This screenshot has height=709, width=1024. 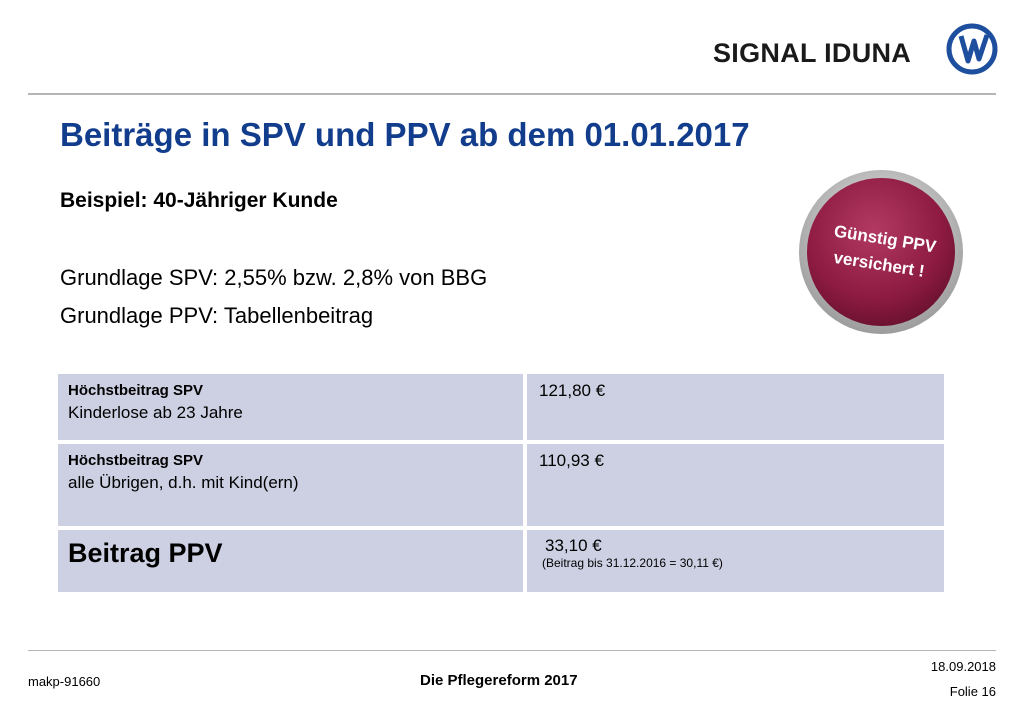 What do you see at coordinates (632, 563) in the screenshot?
I see `row-3-note: (Beitrag bis 31.12.2016 = 30,11 €)` at bounding box center [632, 563].